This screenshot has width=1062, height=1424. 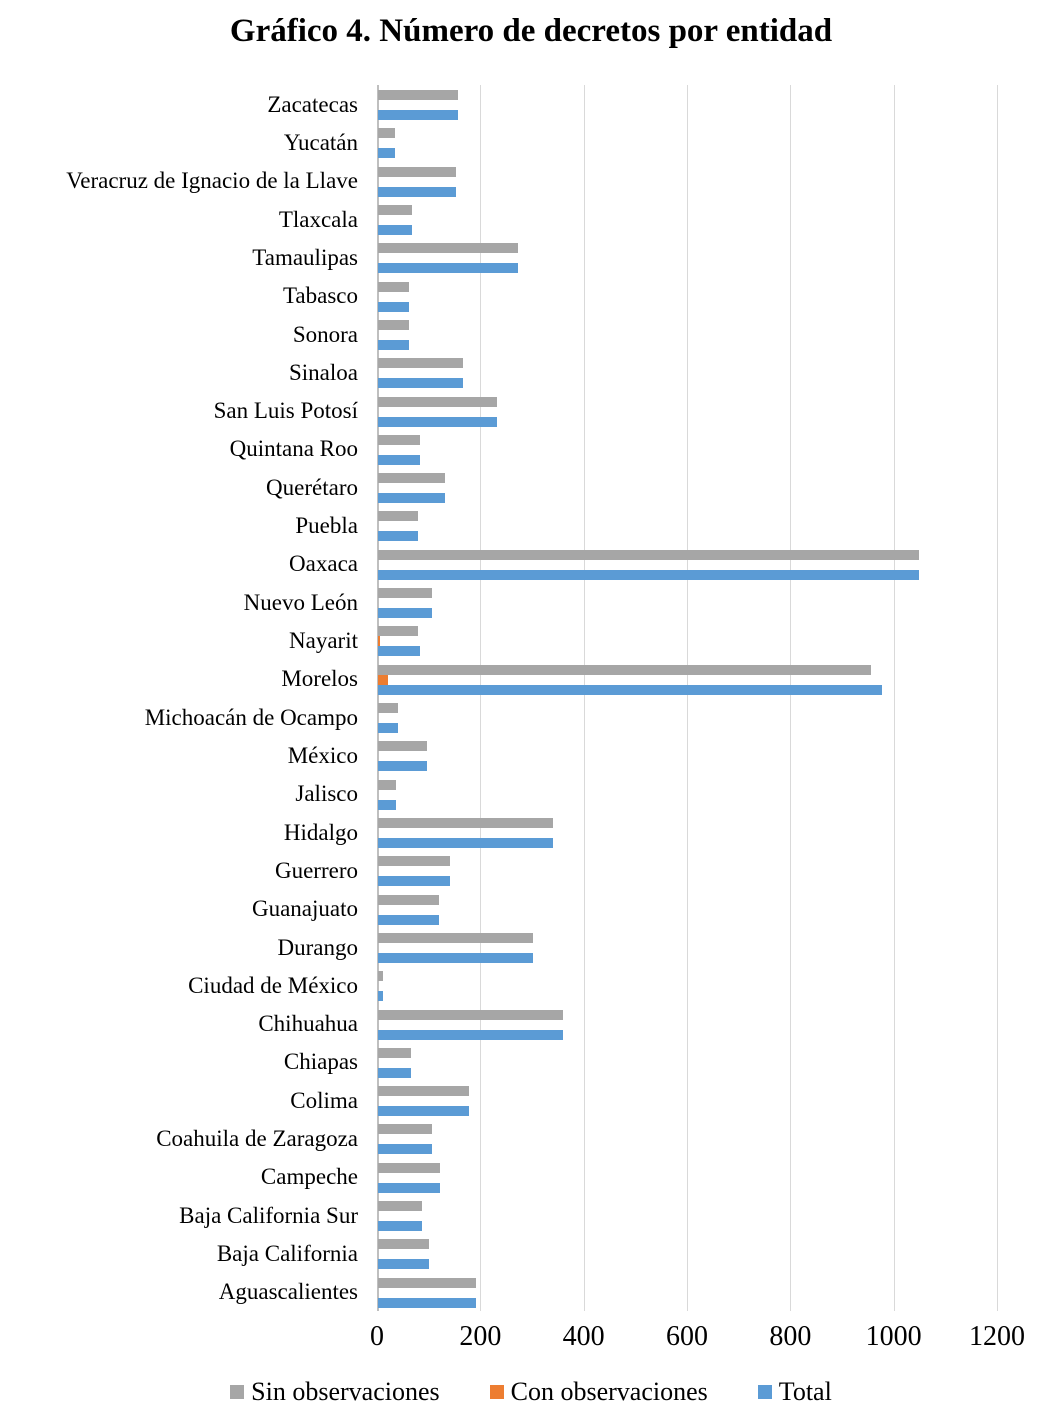 What do you see at coordinates (320, 142) in the screenshot?
I see `category-label: Yucatán` at bounding box center [320, 142].